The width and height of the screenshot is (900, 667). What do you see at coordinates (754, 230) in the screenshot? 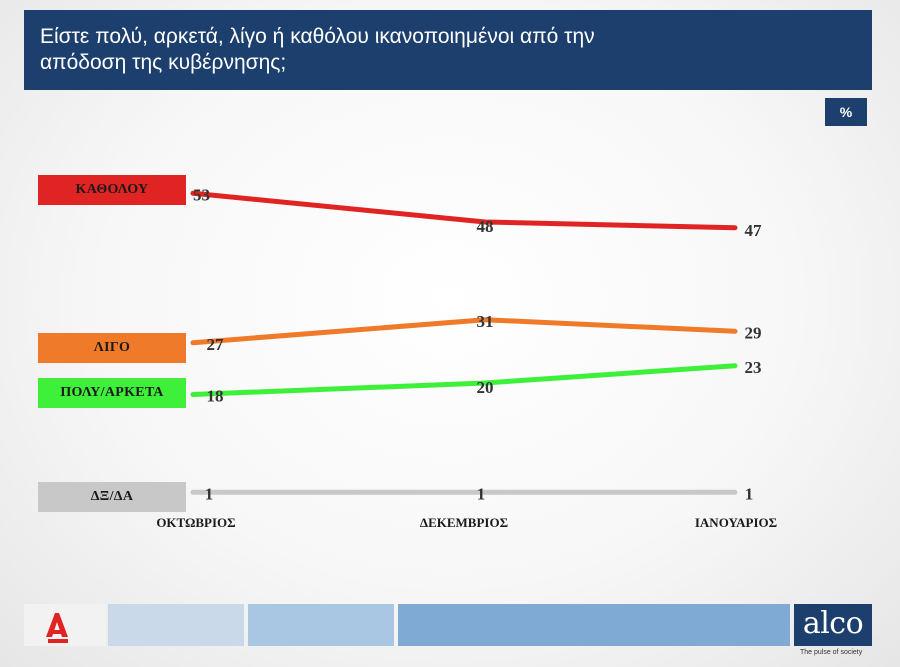
I see `data-label: 47` at bounding box center [754, 230].